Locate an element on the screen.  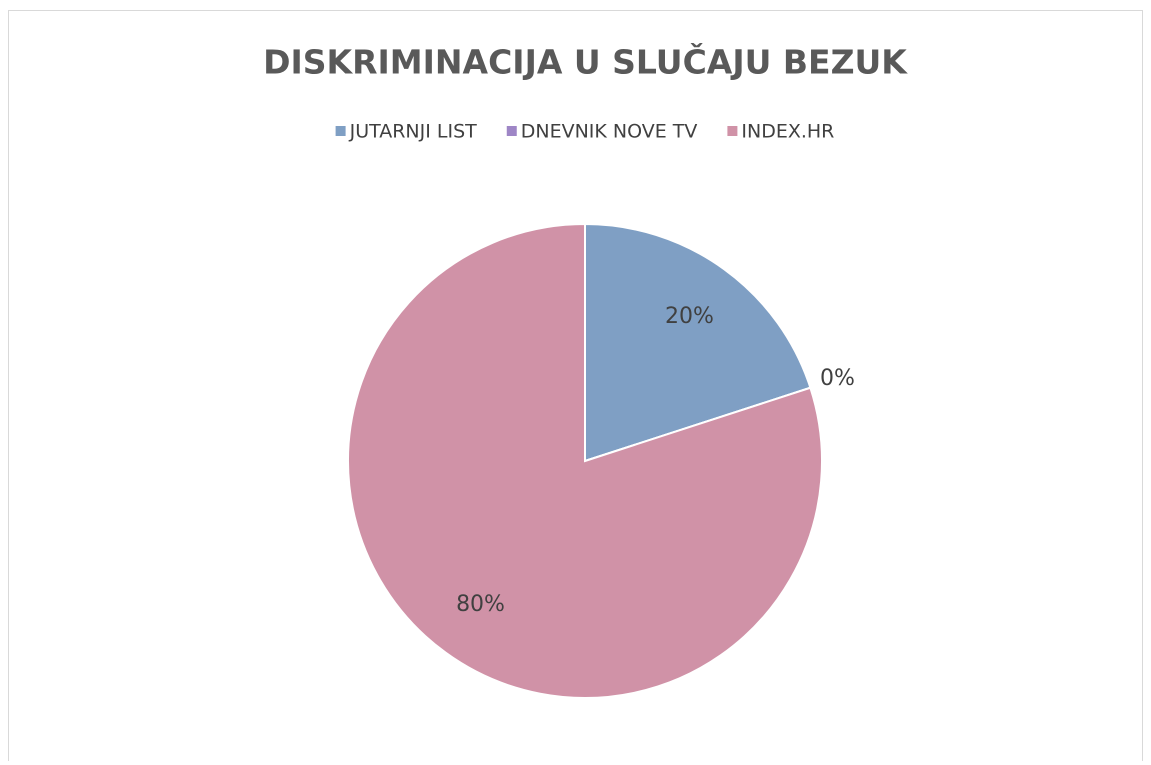
data-label: 80% is located at coordinates (480, 604).